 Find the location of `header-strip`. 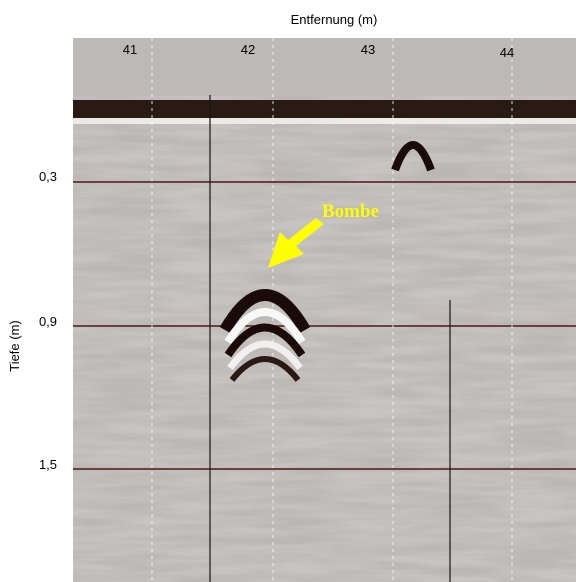

header-strip is located at coordinates (324, 67).